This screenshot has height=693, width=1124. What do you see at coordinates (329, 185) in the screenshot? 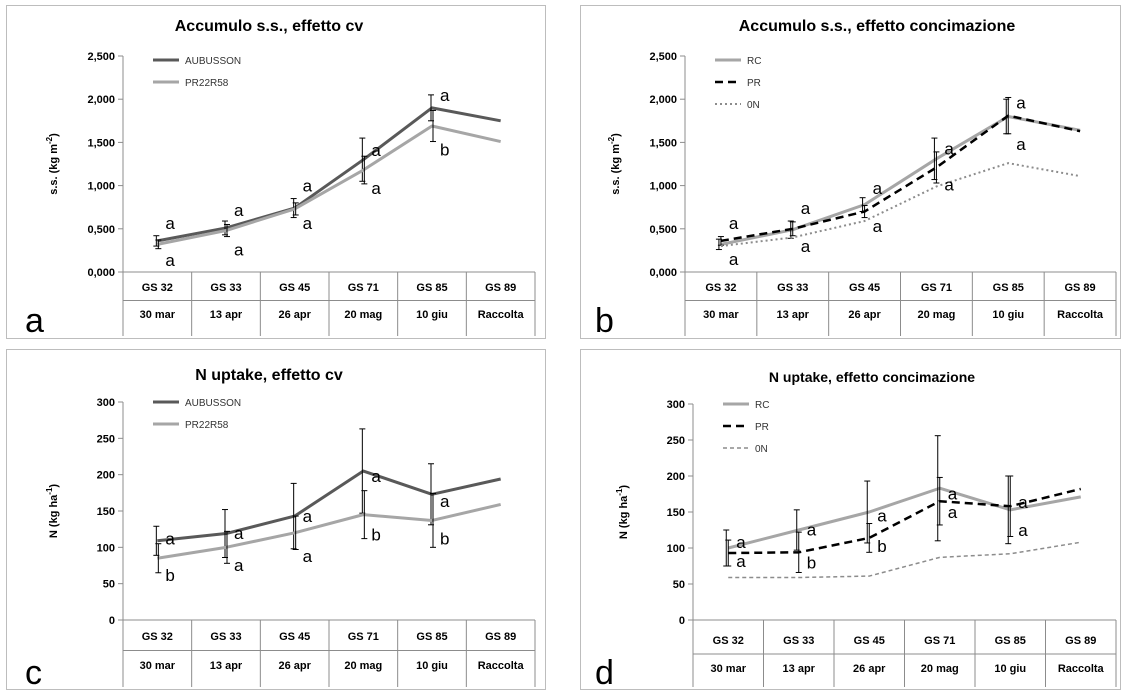
I see `series-line-pr22r58` at bounding box center [329, 185].